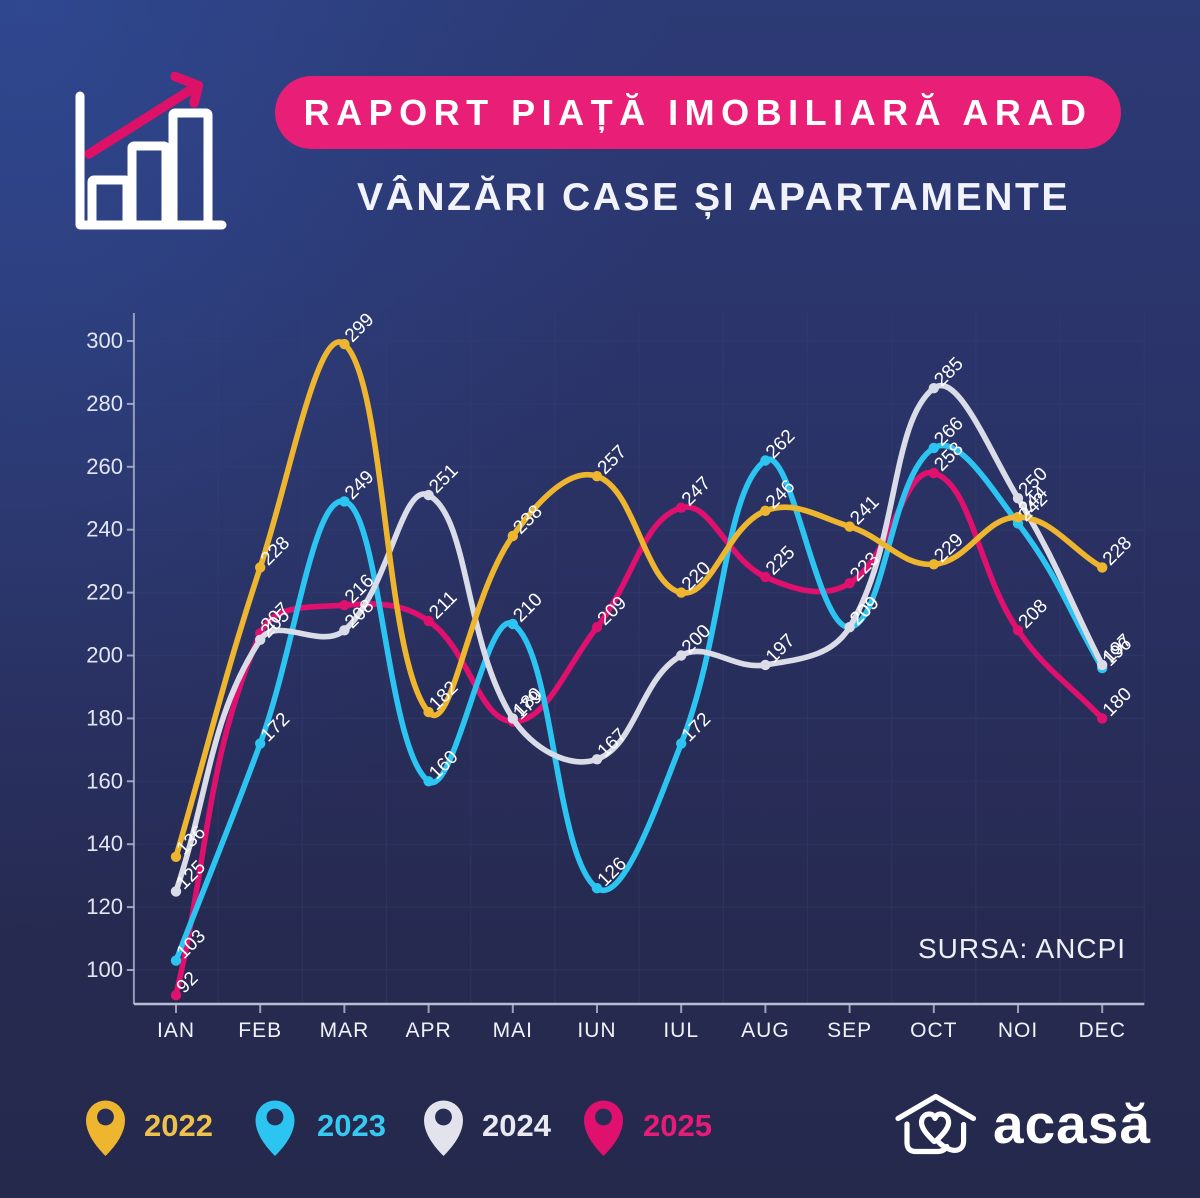  I want to click on svg-text: AUG, so click(765, 1030).